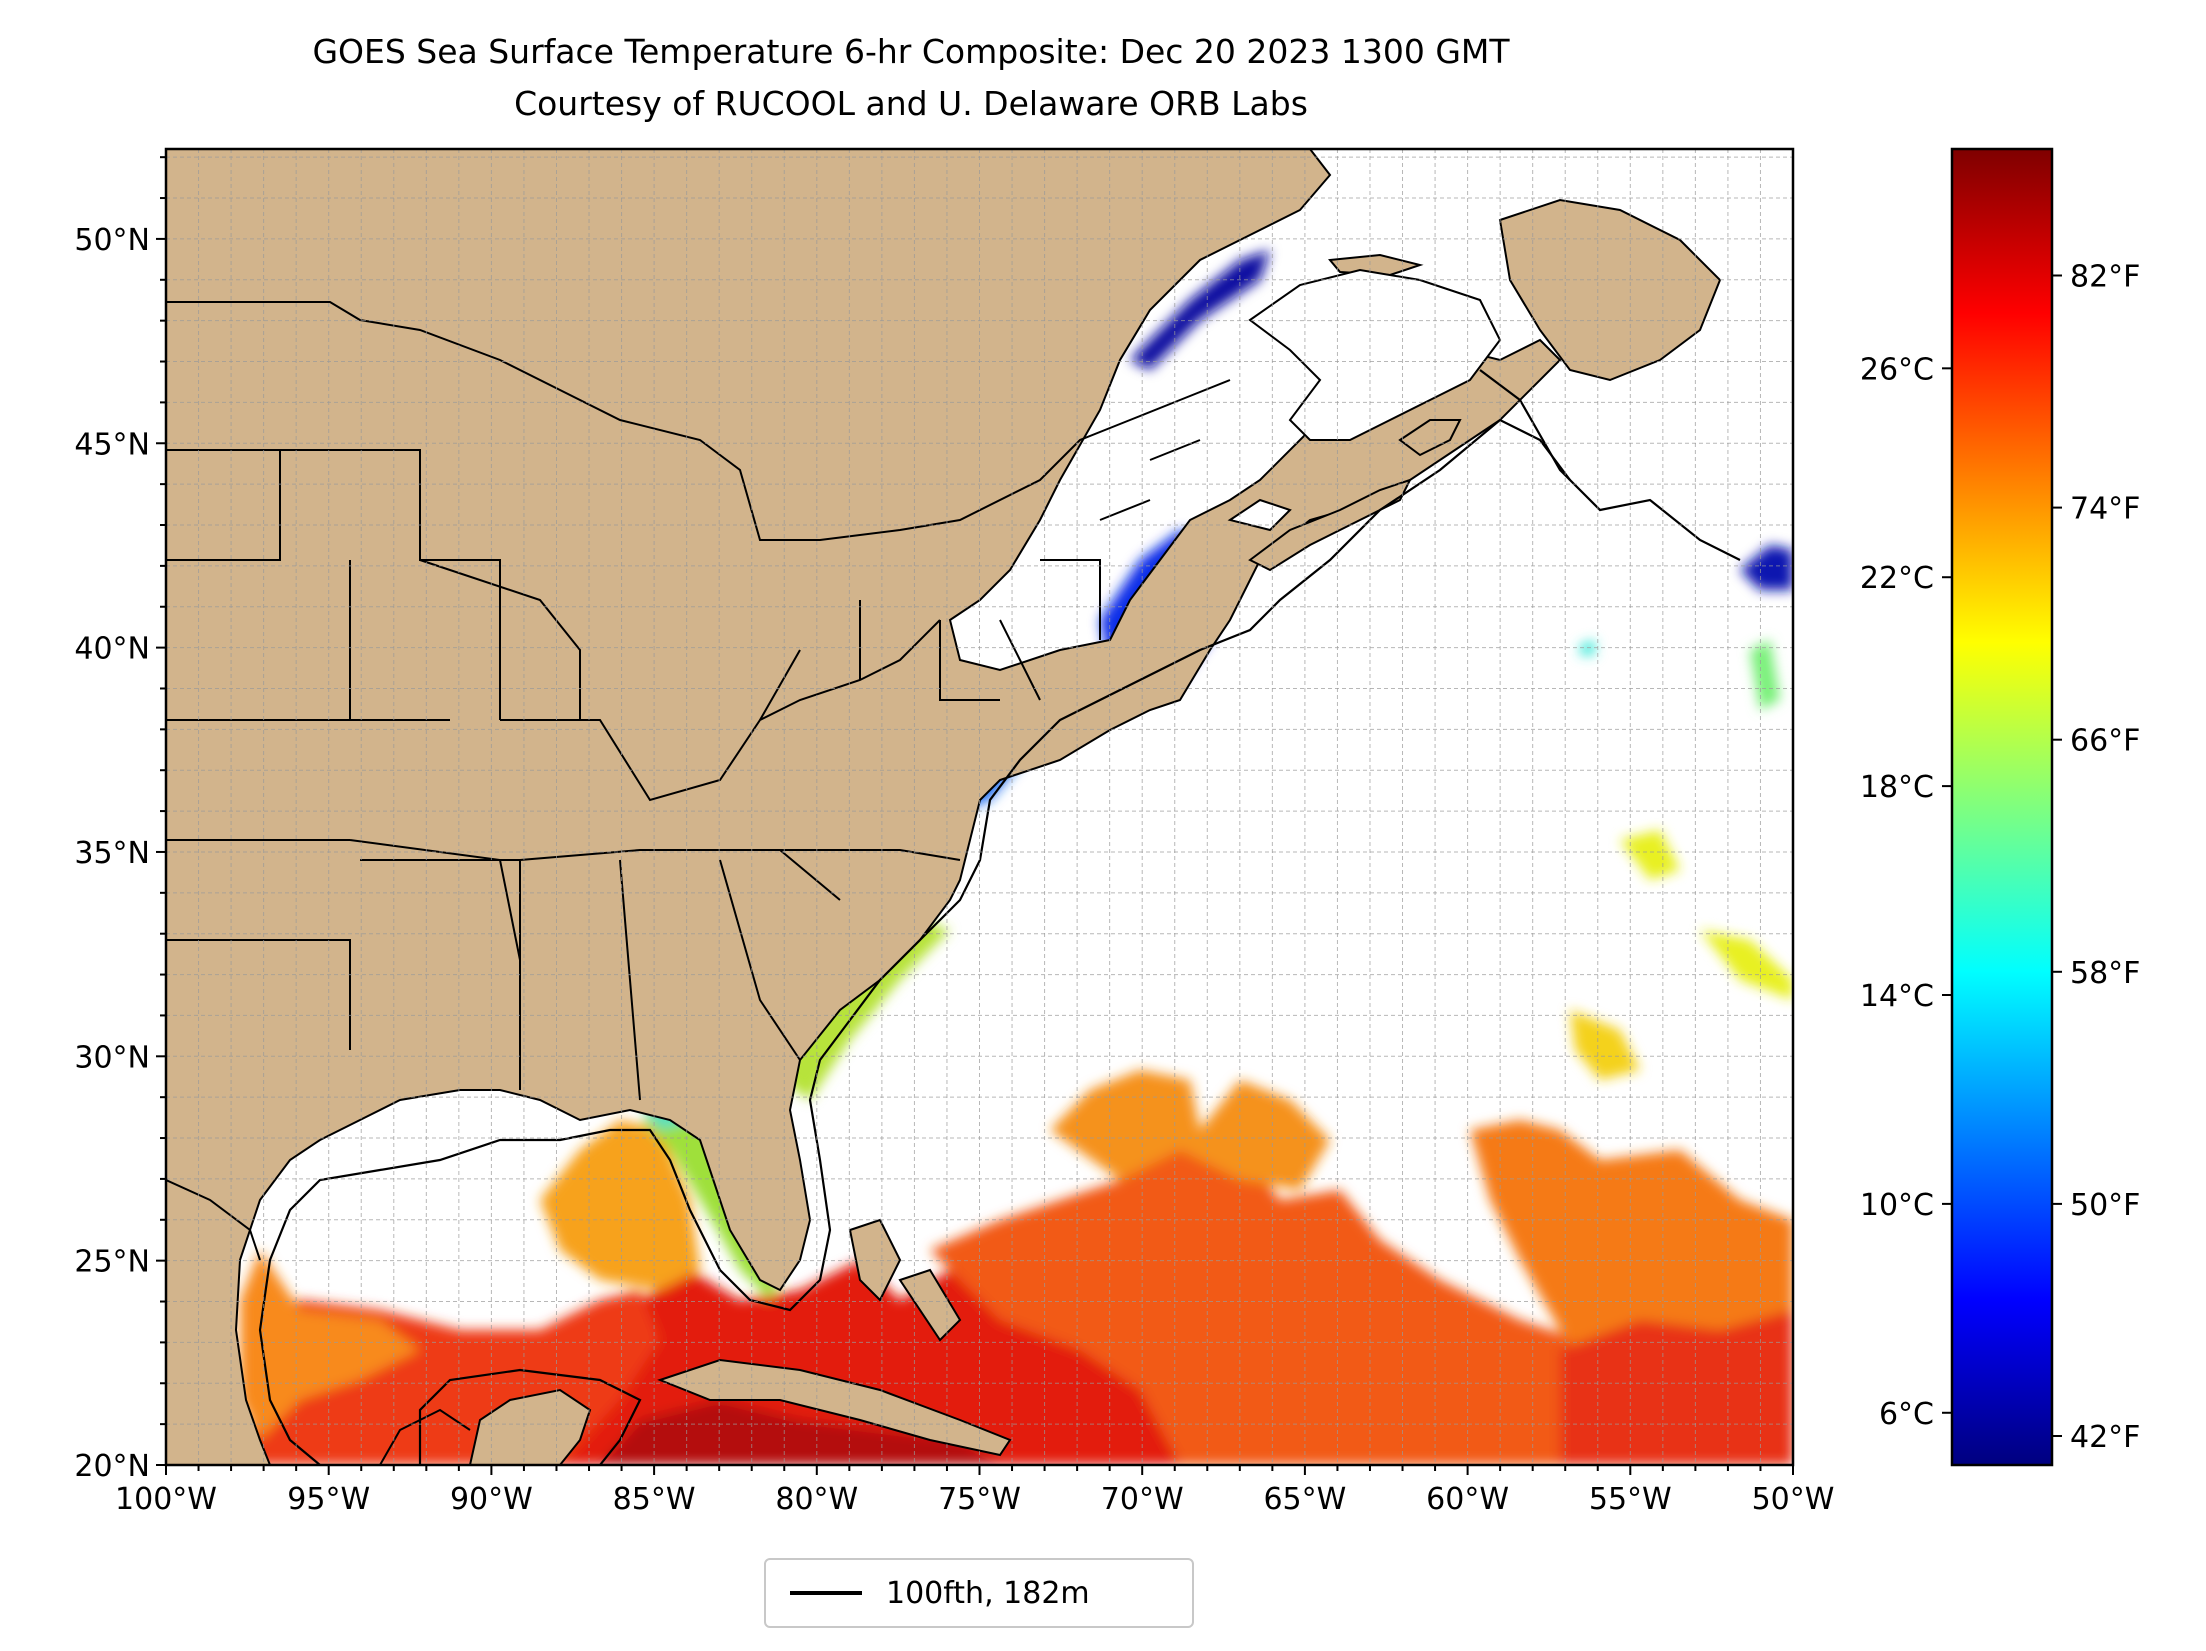 This screenshot has width=2206, height=1651. What do you see at coordinates (1375, 354) in the screenshot?
I see `gulf-of-st-lawrence` at bounding box center [1375, 354].